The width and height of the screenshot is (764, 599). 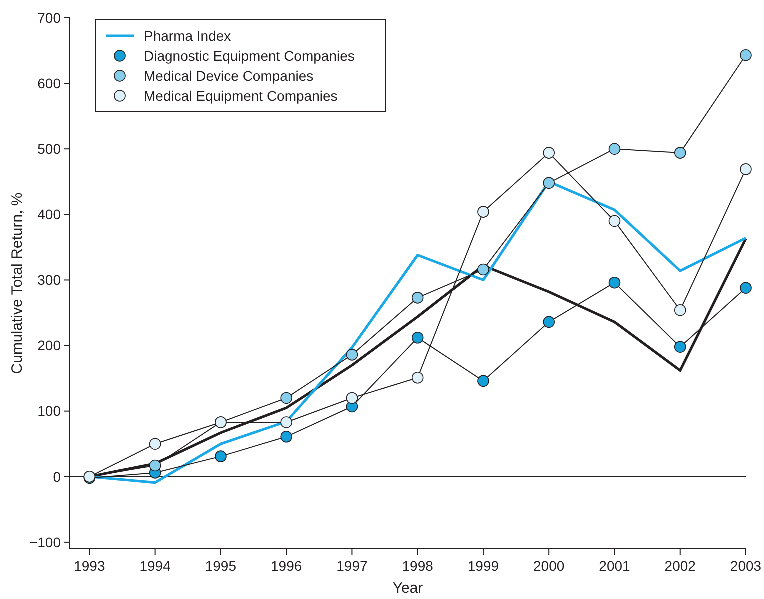 What do you see at coordinates (50, 149) in the screenshot?
I see `y-tick-label: 500` at bounding box center [50, 149].